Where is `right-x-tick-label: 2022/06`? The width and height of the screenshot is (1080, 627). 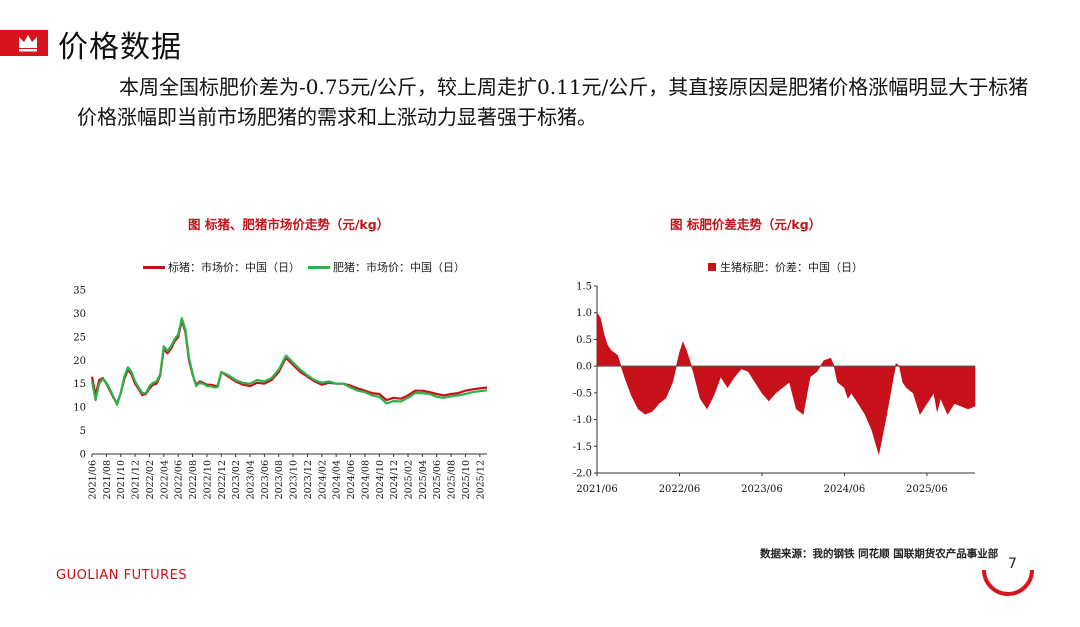 right-x-tick-label: 2022/06 is located at coordinates (680, 489).